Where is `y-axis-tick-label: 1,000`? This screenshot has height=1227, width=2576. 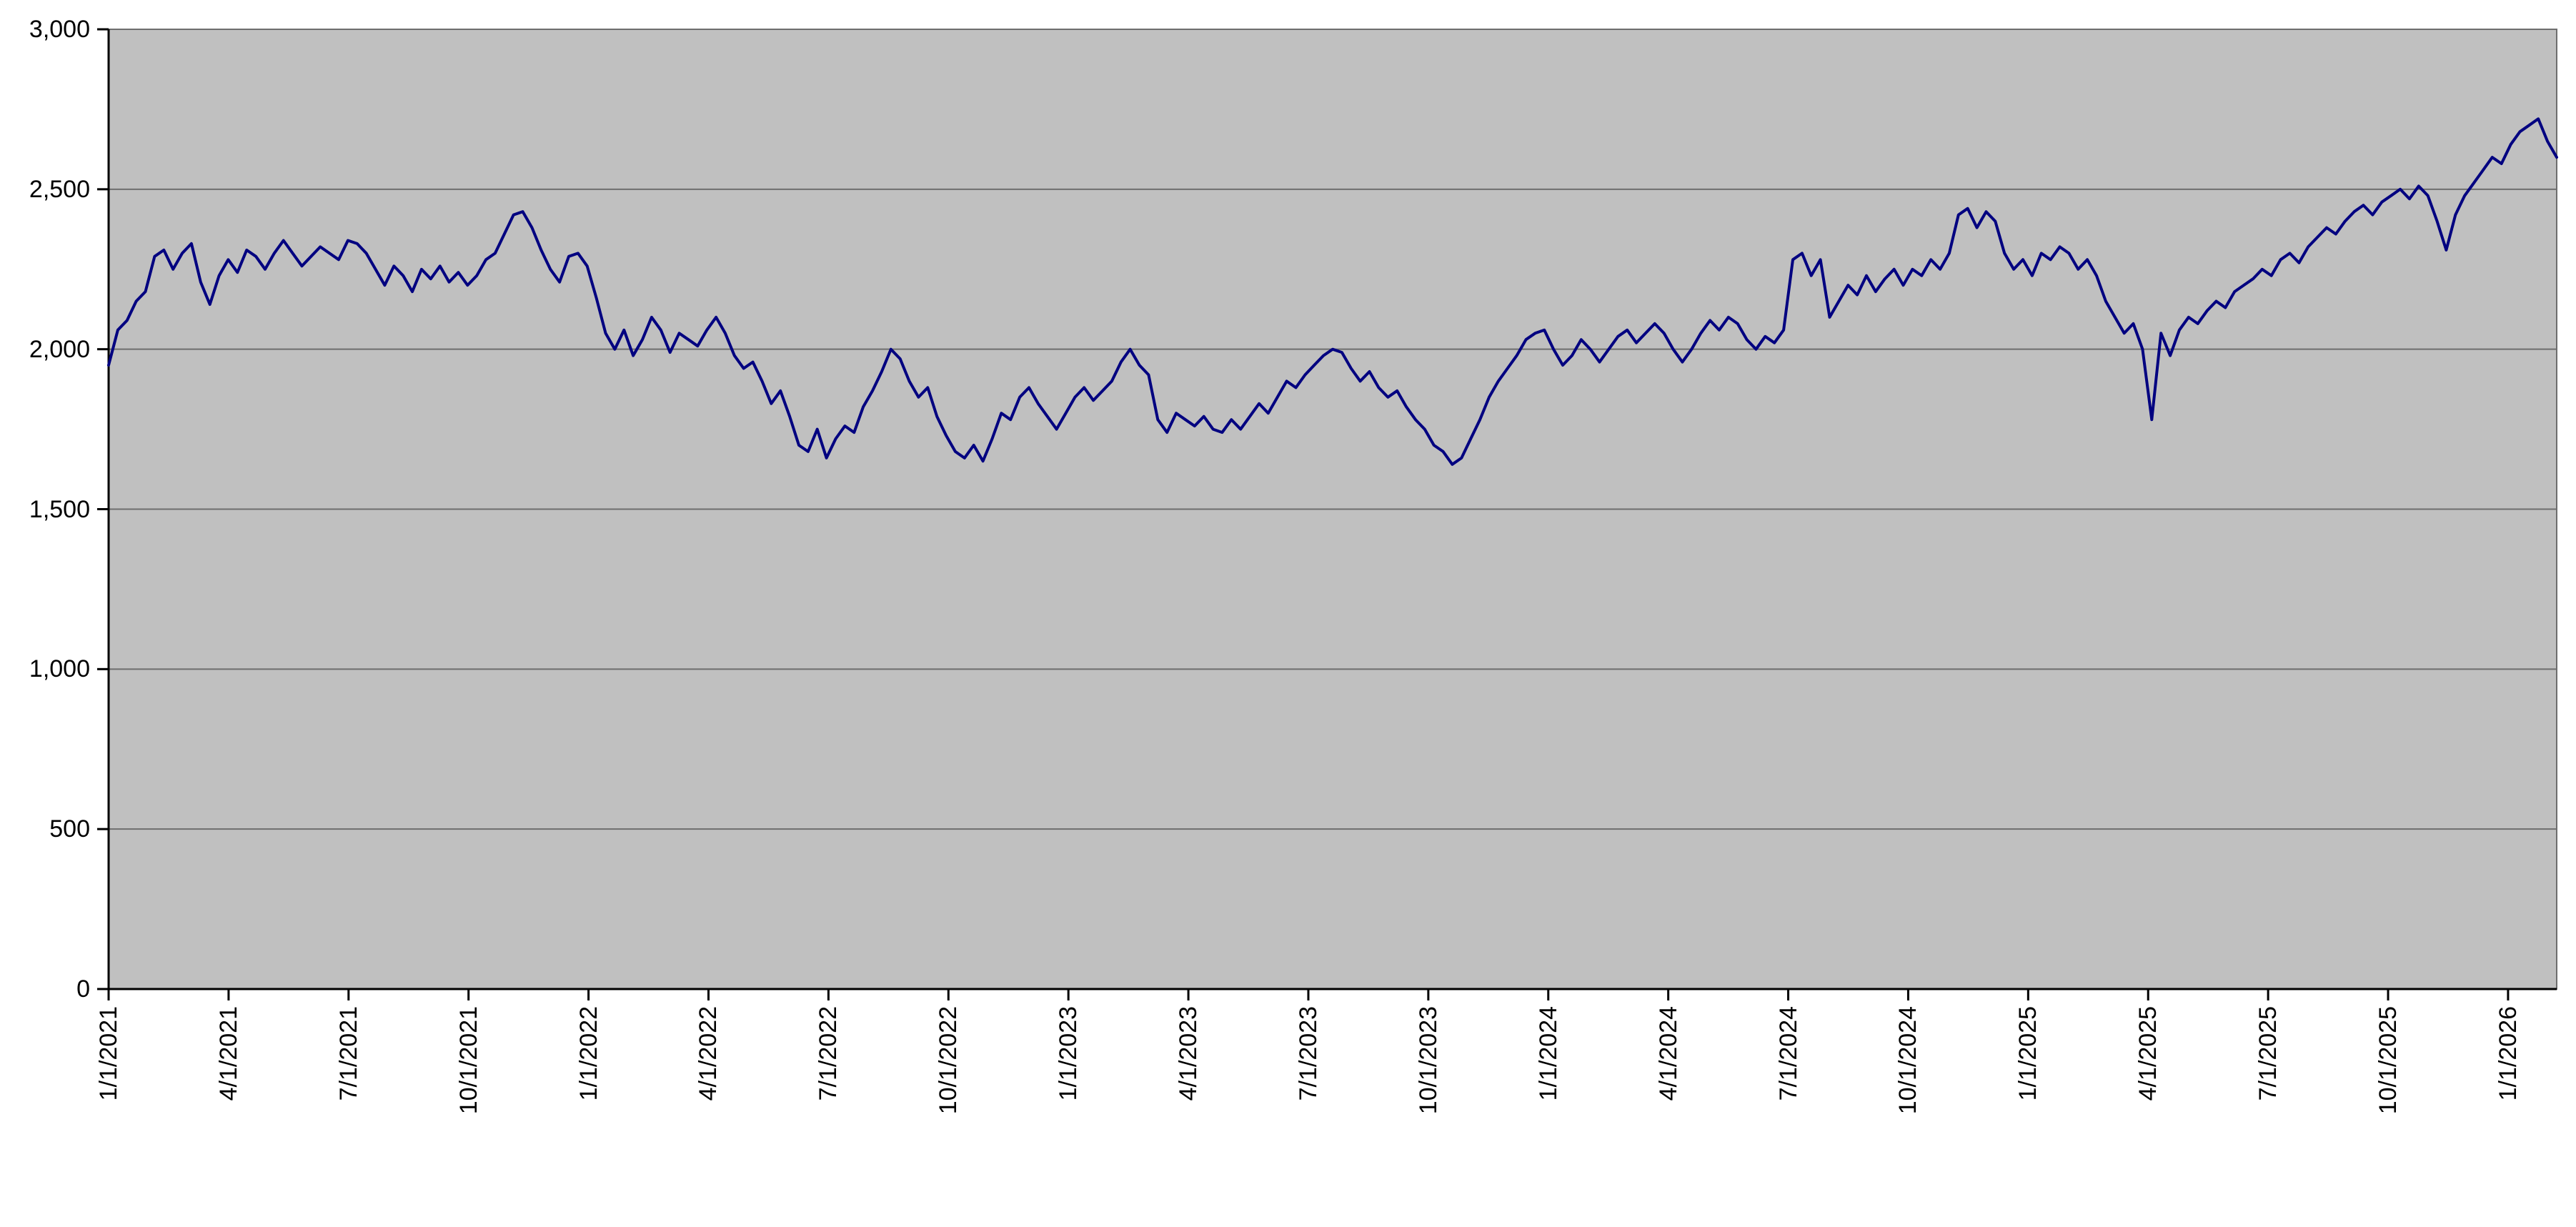 y-axis-tick-label: 1,000 is located at coordinates (59, 669).